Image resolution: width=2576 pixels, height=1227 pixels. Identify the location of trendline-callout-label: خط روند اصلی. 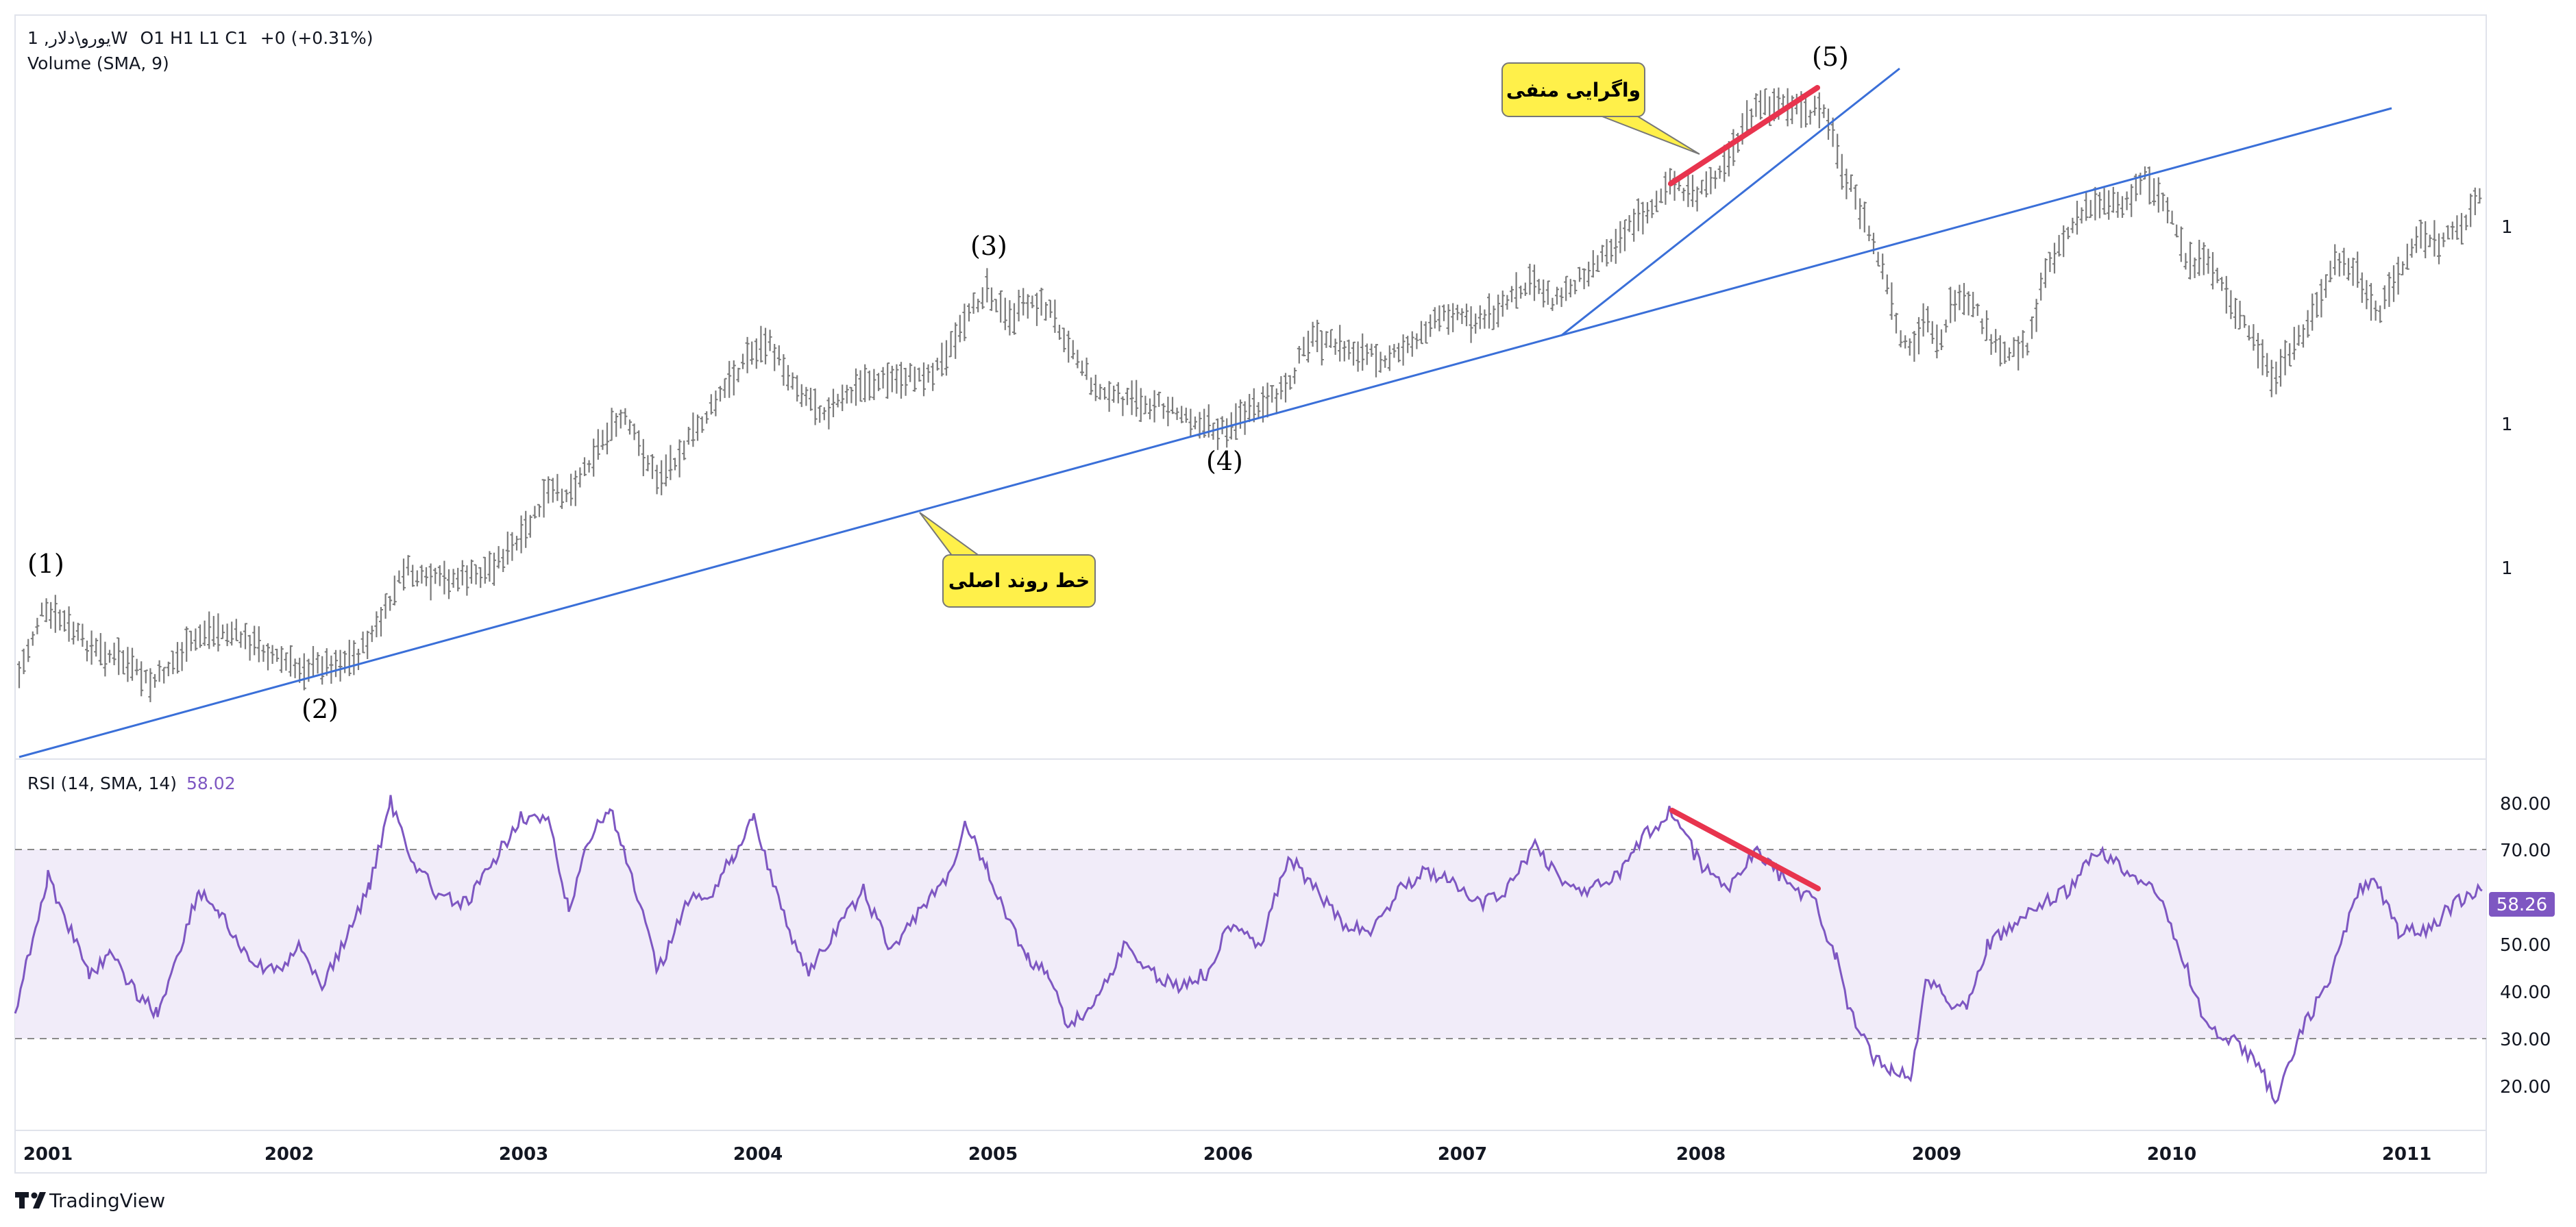
(1019, 580).